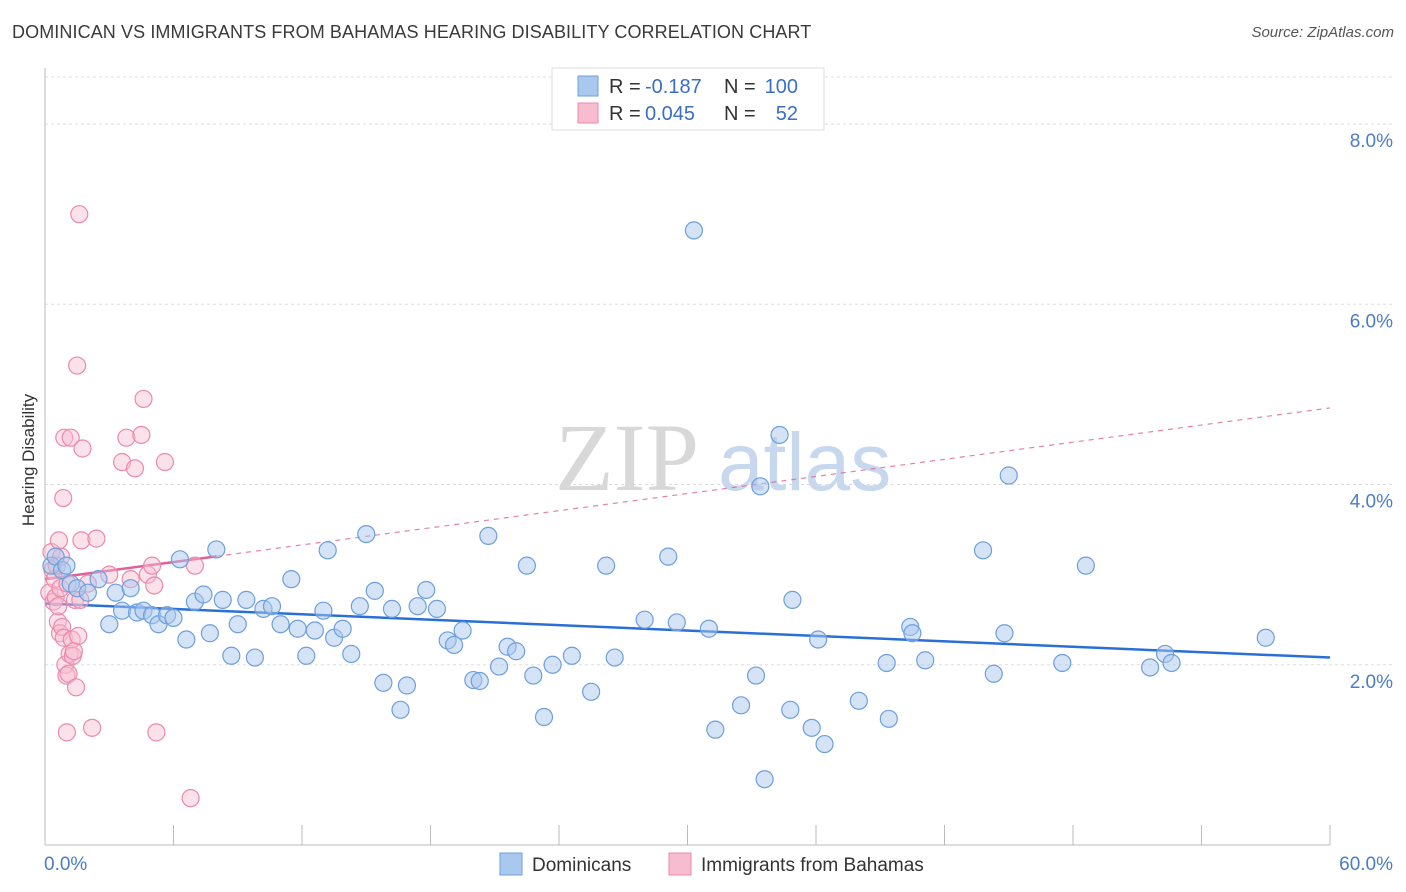  I want to click on bottom-legend-swatch-bahamas, so click(680, 864).